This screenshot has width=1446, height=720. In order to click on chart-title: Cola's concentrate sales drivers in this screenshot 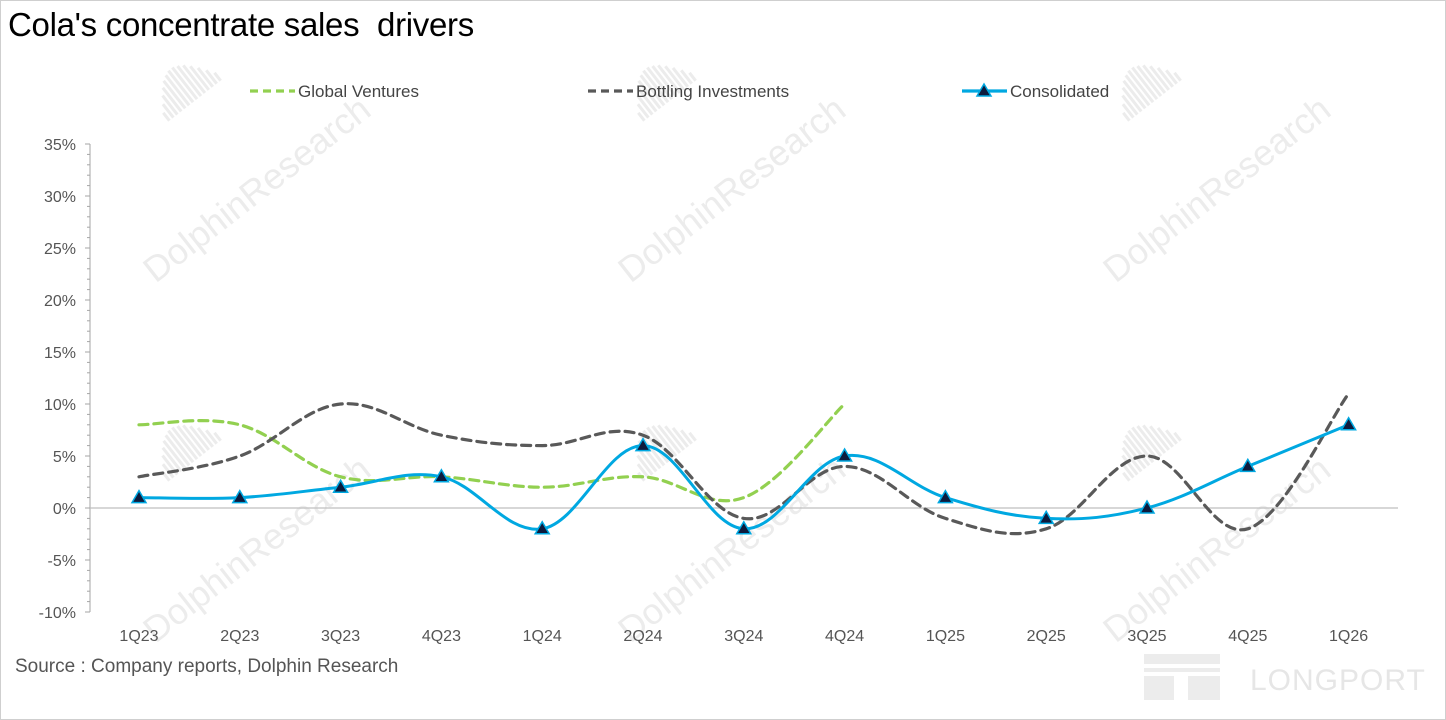, I will do `click(241, 24)`.